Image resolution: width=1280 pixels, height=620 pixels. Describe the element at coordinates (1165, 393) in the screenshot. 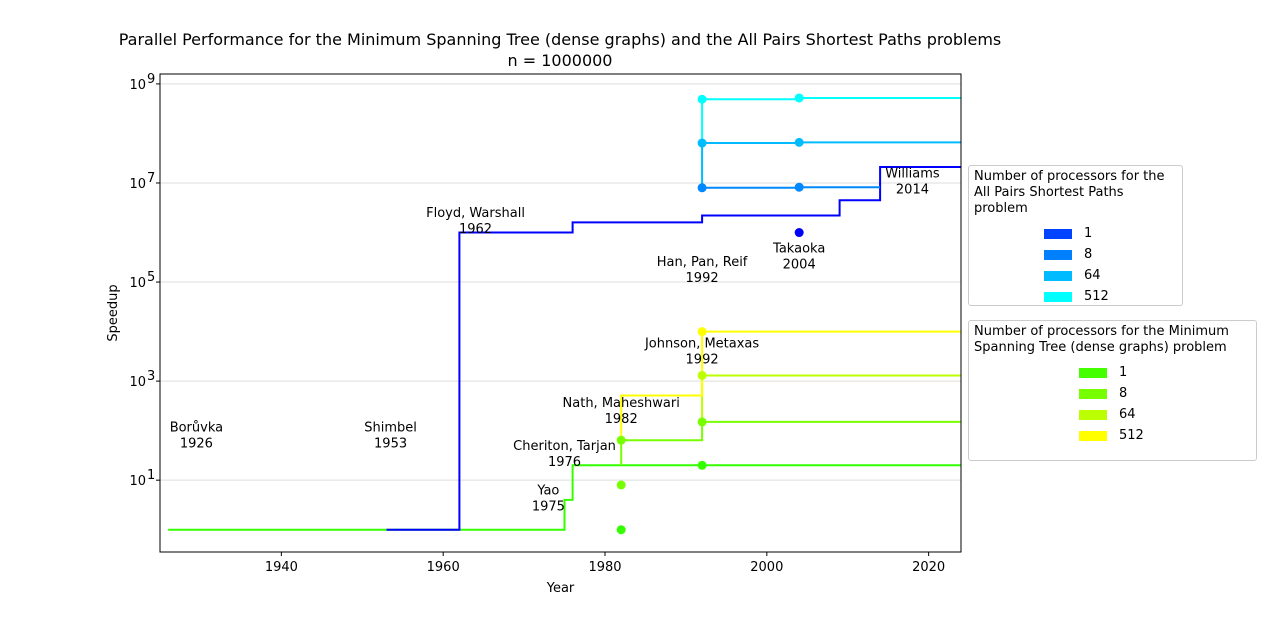

I see `legend-mst-entry-1: 8` at that location.